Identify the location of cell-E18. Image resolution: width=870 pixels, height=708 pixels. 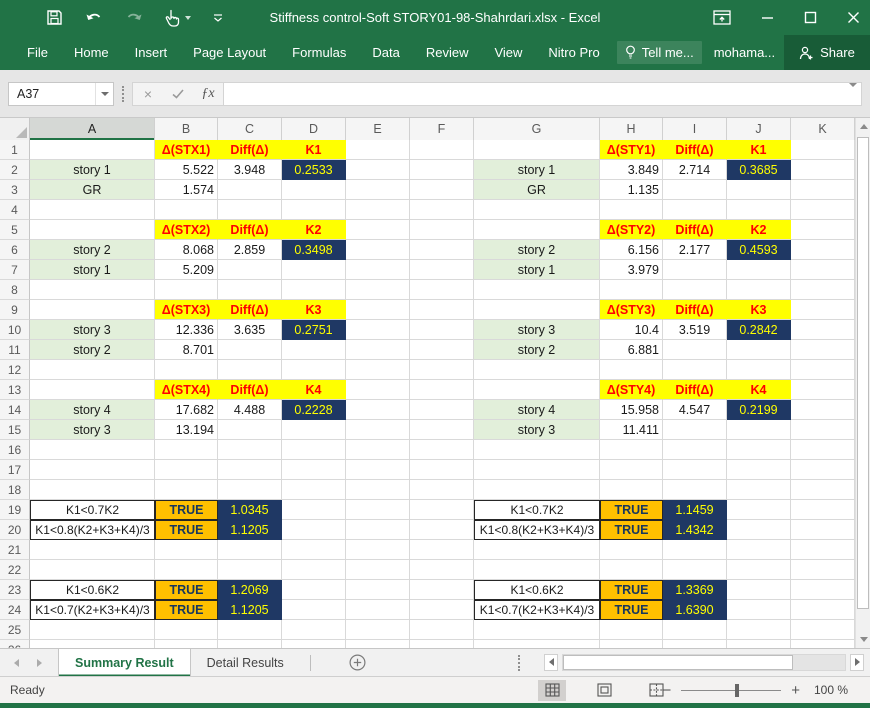
(378, 490).